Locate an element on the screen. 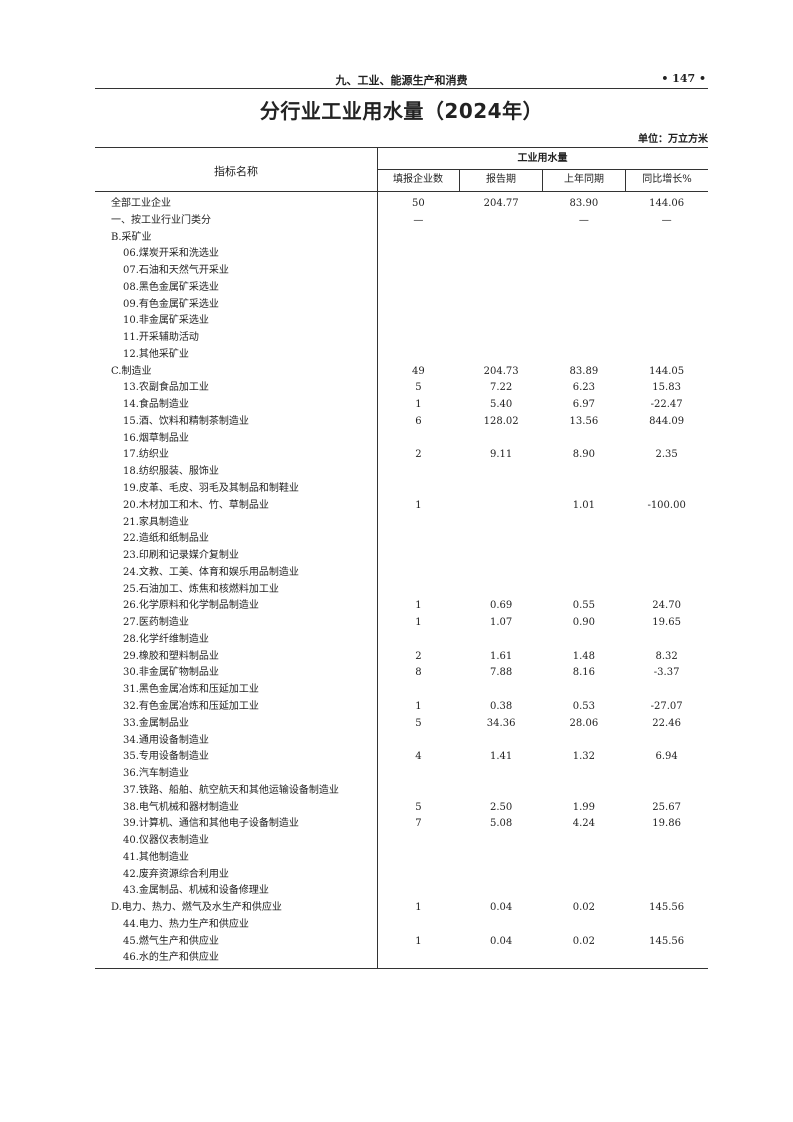 The image size is (793, 1122). cell-value: 204.77 is located at coordinates (501, 203).